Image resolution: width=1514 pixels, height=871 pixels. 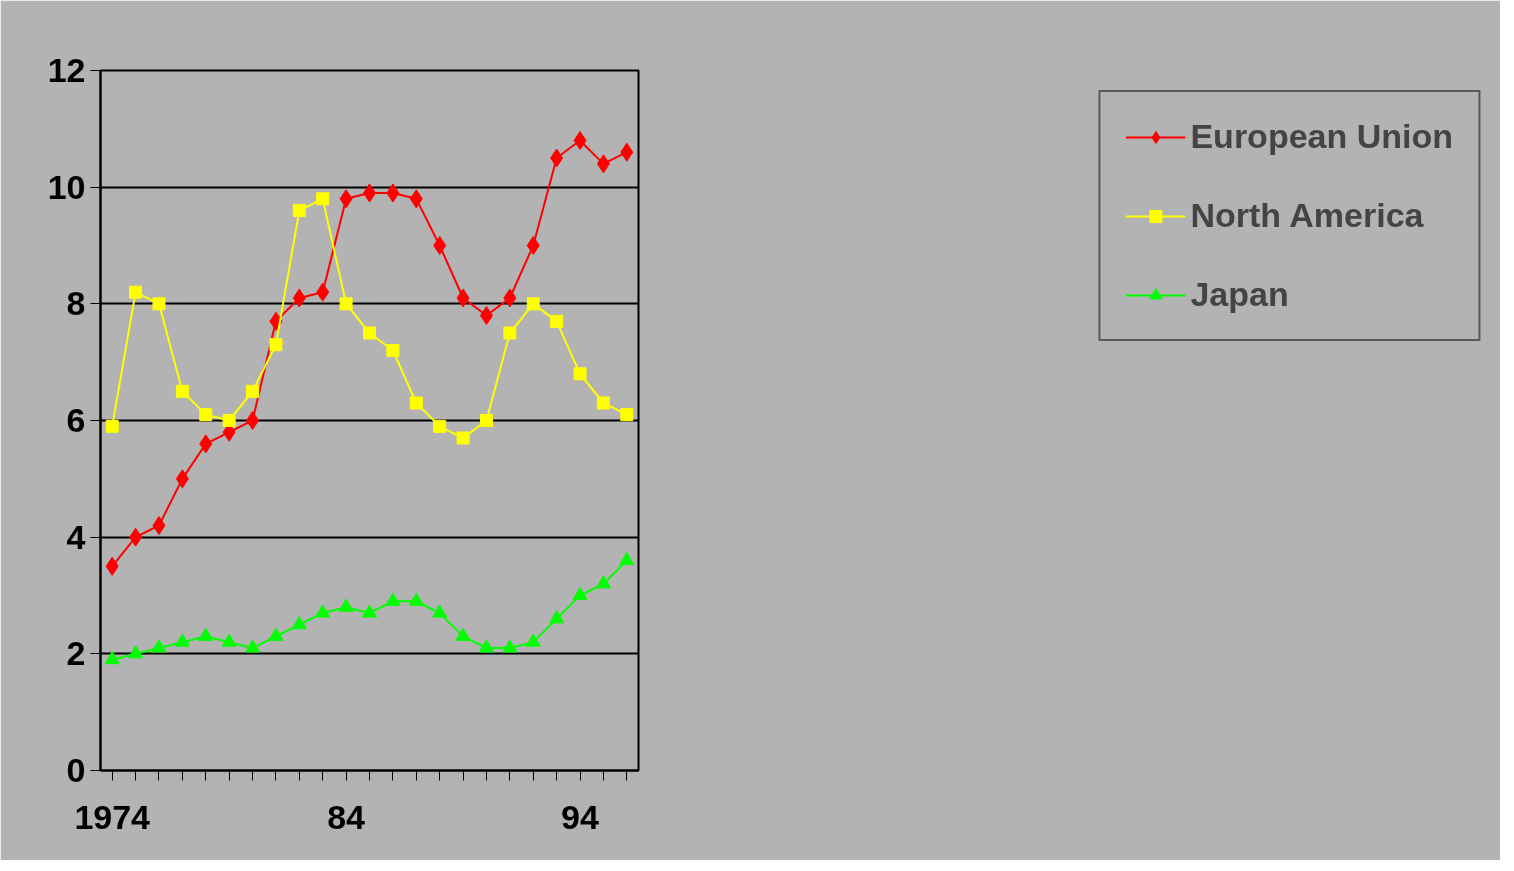 What do you see at coordinates (580, 816) in the screenshot?
I see `x-tick-label: 94` at bounding box center [580, 816].